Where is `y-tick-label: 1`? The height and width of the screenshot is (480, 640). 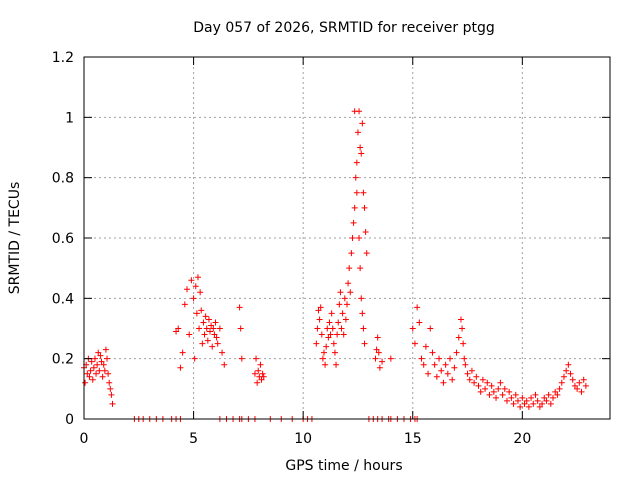
y-tick-label: 1 is located at coordinates (69, 118).